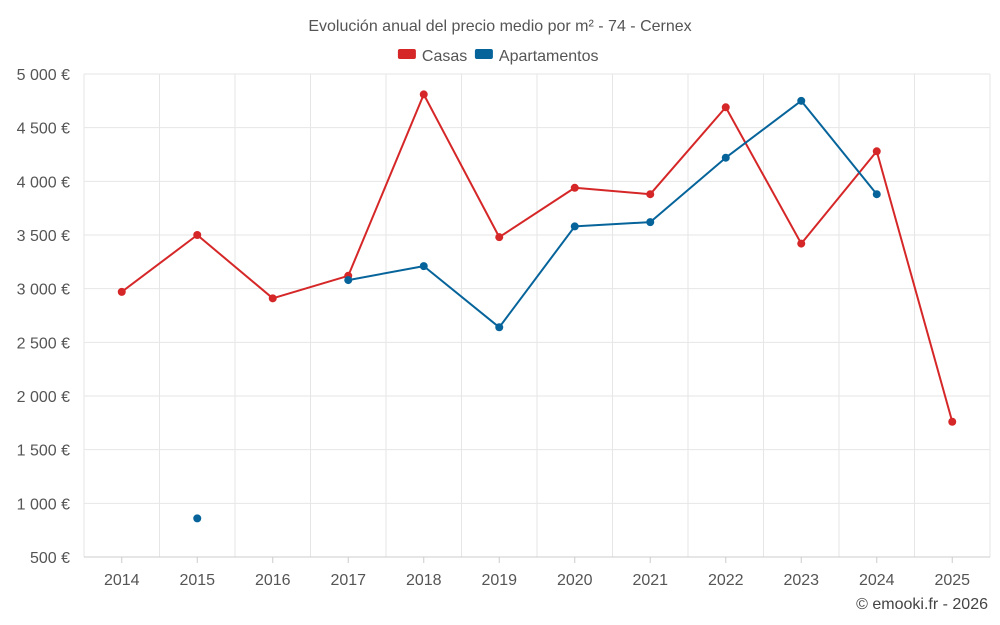  I want to click on y-tick-label: 1 500 €, so click(43, 451).